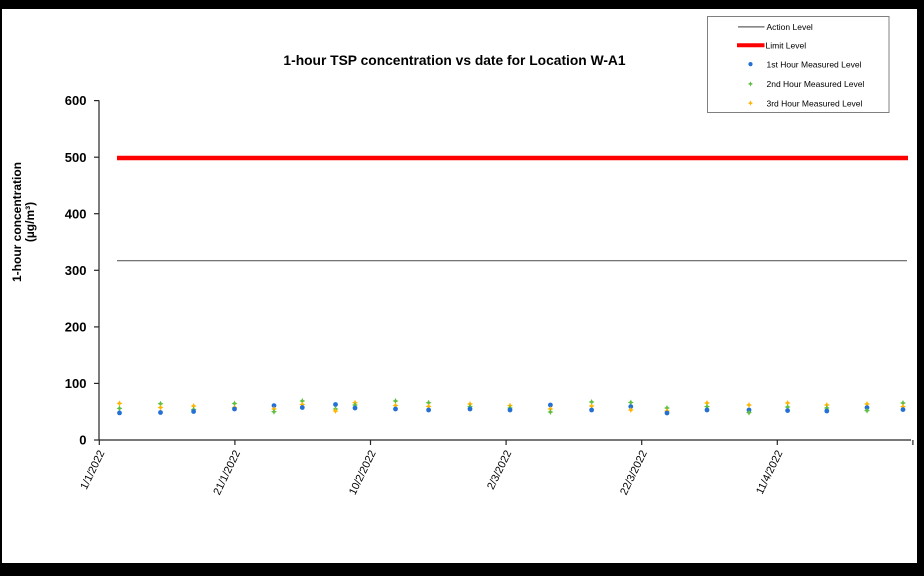 This screenshot has width=924, height=576. What do you see at coordinates (82, 440) in the screenshot?
I see `svg-text: 0` at bounding box center [82, 440].